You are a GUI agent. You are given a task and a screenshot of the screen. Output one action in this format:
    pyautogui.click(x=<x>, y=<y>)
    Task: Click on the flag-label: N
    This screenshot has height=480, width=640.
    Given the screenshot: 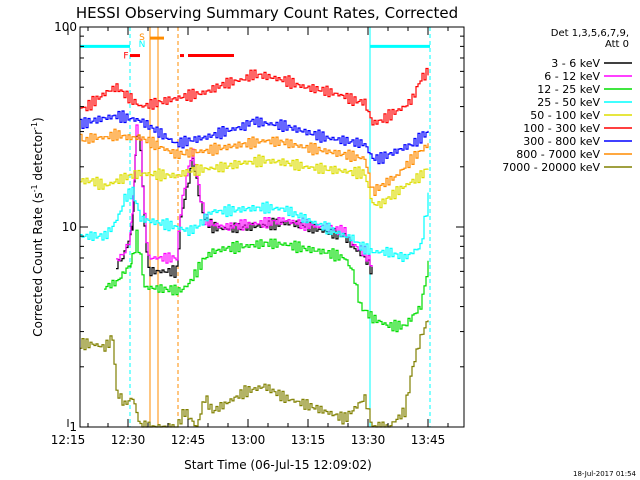 What is the action you would take?
    pyautogui.click(x=142, y=45)
    